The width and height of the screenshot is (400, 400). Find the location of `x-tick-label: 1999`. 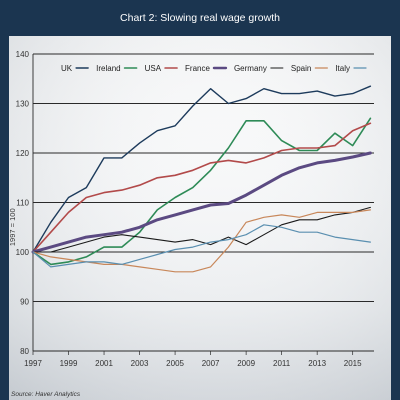

x-tick-label: 1999 is located at coordinates (69, 363).